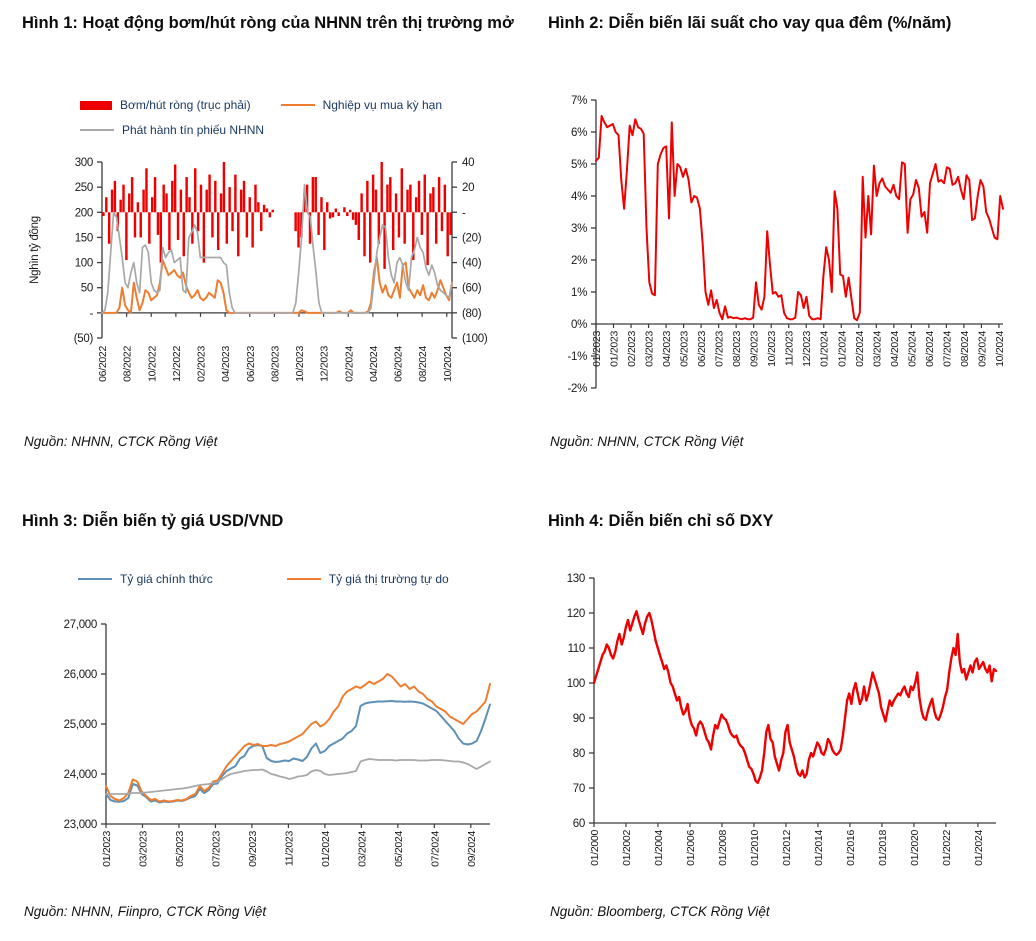  I want to click on svg-text: 80, so click(579, 754).